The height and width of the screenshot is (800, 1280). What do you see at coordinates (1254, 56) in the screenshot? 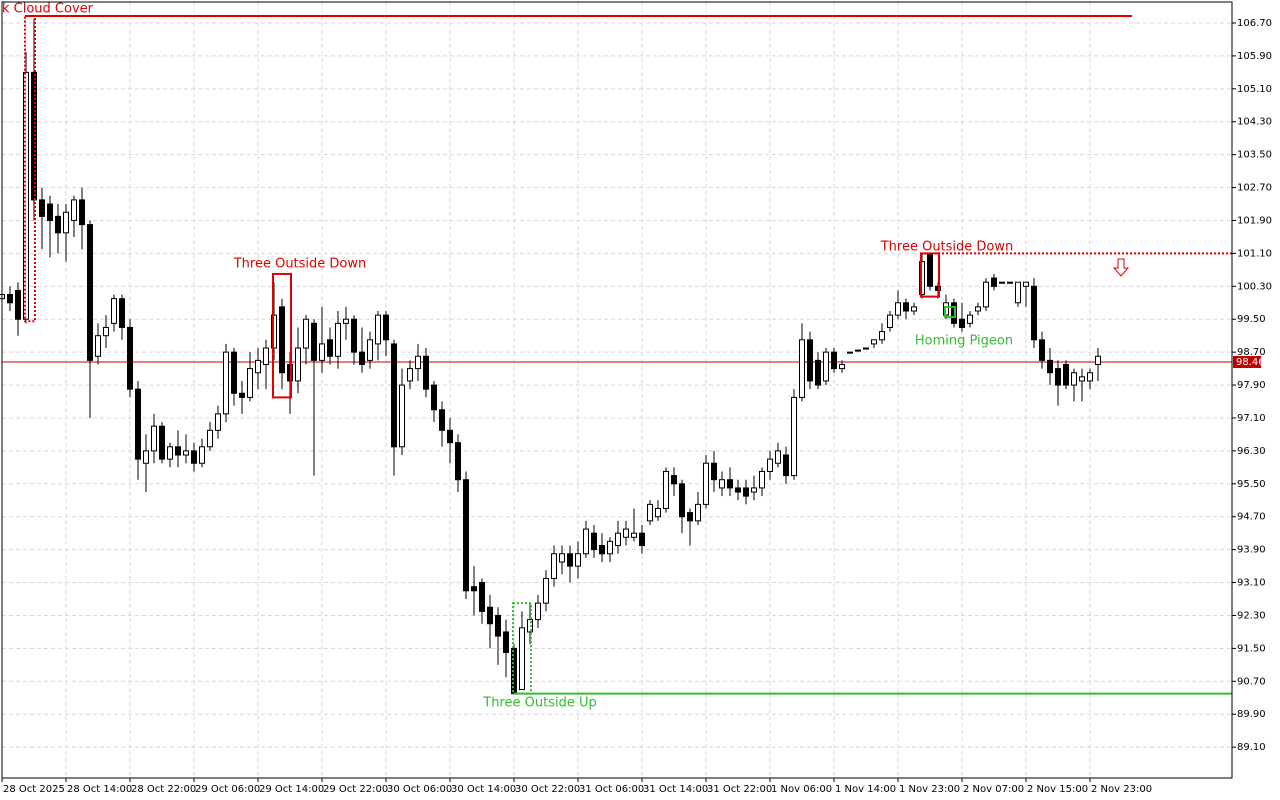
I see `y-tick-label: 105.90` at bounding box center [1254, 56].